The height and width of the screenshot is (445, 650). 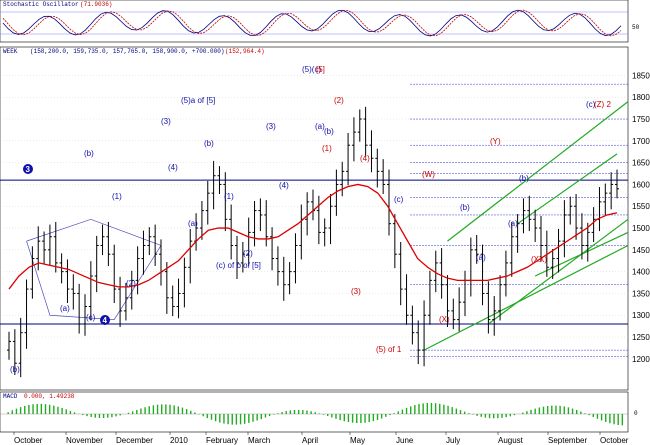 I want to click on wave-label-red: (Y), so click(x=495, y=141).